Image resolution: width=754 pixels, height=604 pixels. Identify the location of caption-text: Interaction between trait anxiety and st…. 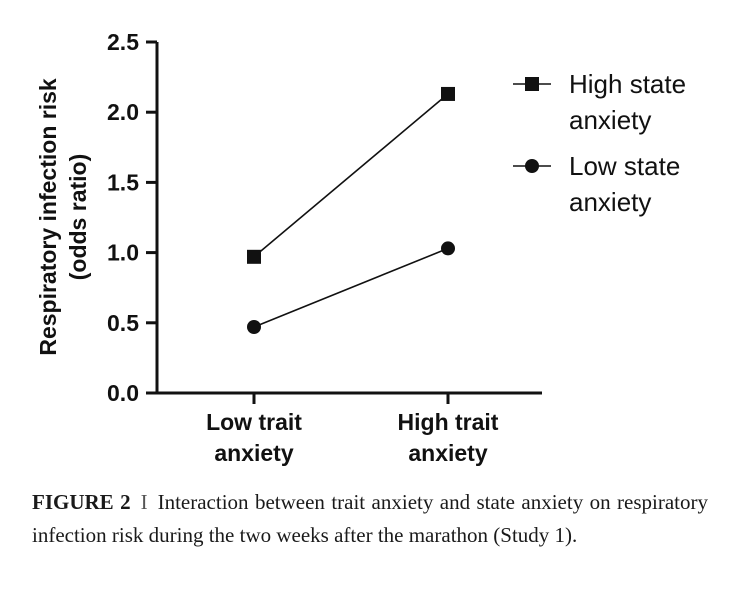
(370, 518).